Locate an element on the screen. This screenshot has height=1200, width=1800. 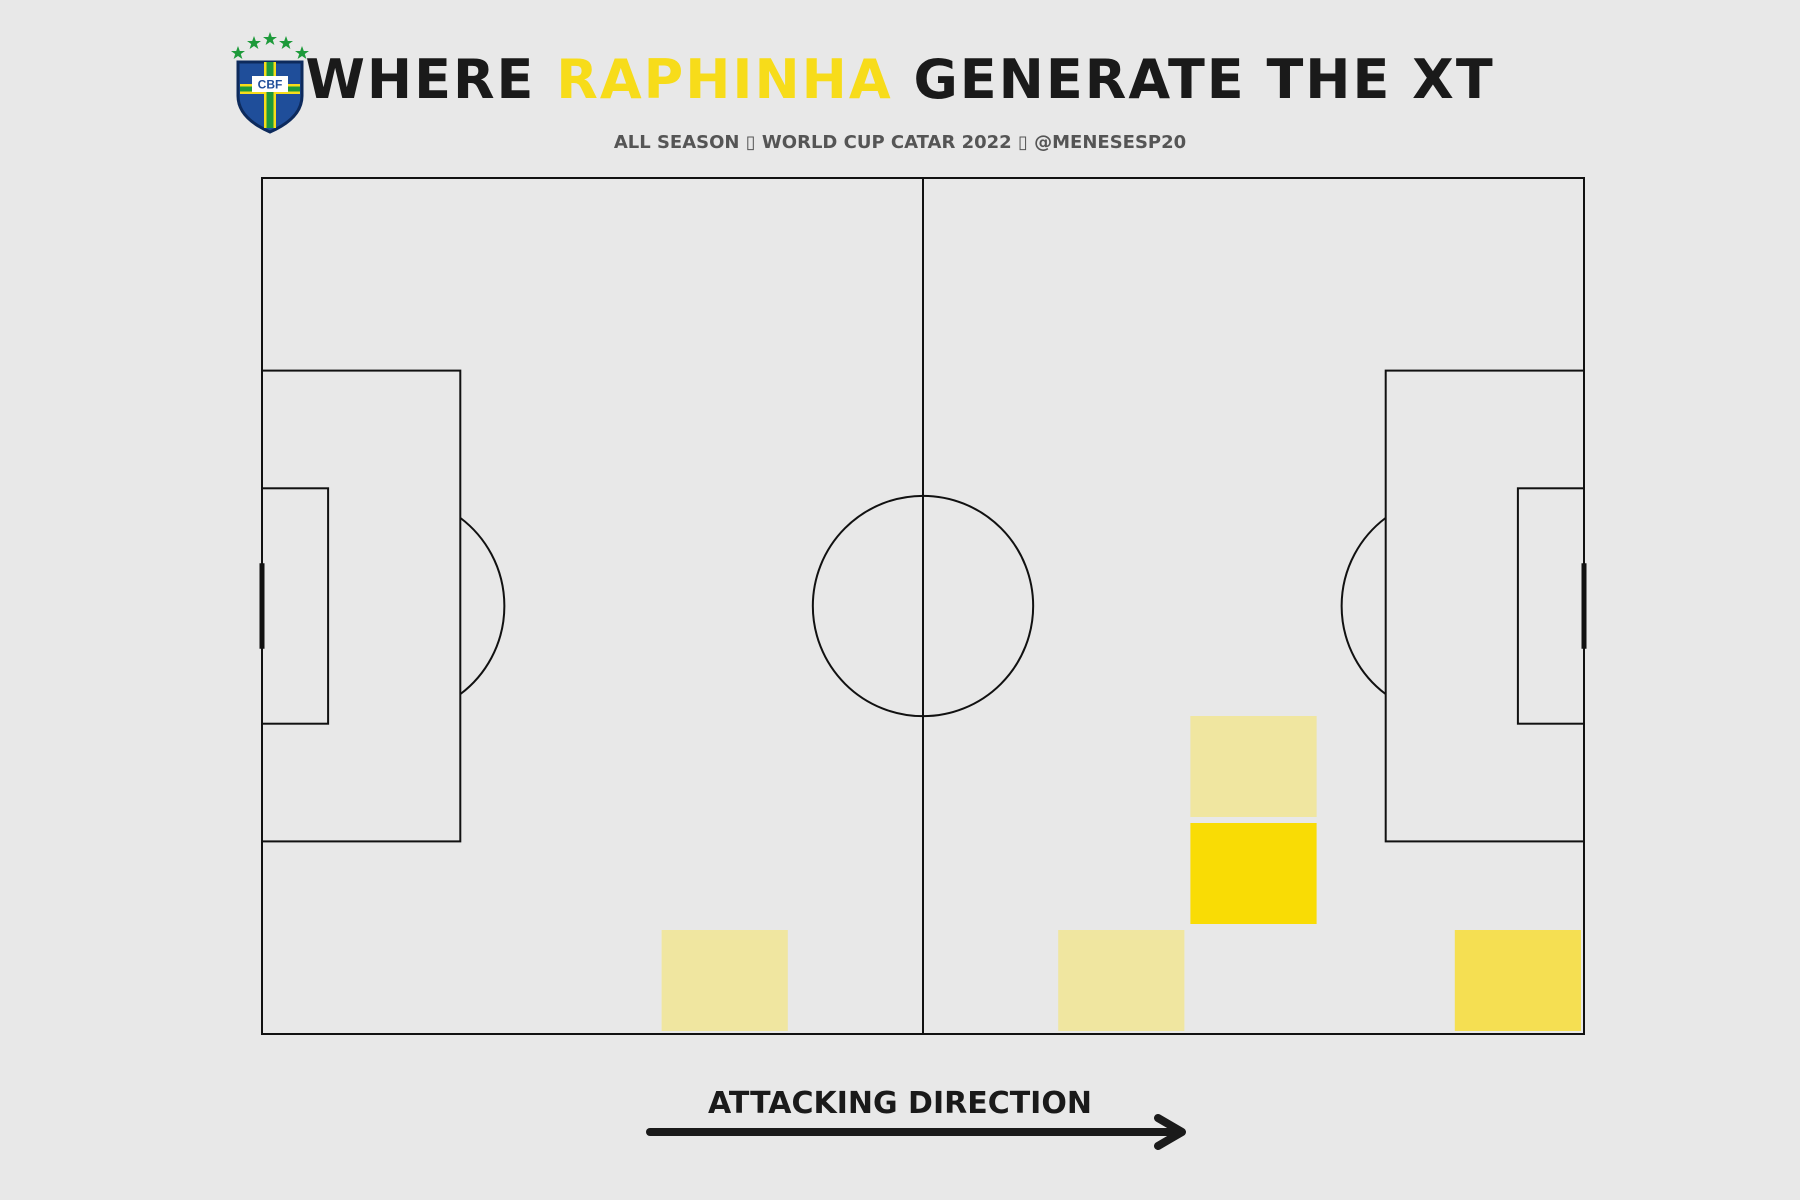
attacking-direction-label: Attacking Direction is located at coordinates (900, 1103).